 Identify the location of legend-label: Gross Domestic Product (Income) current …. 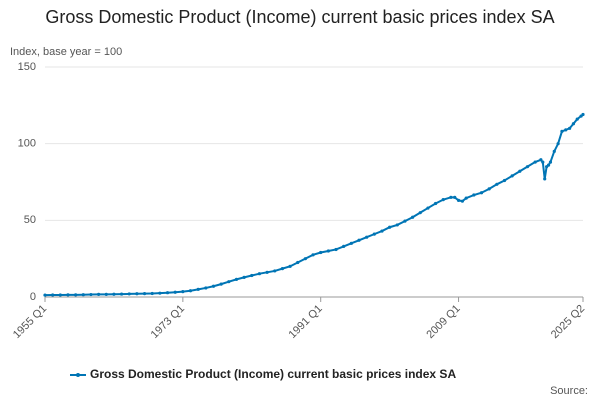
(273, 374).